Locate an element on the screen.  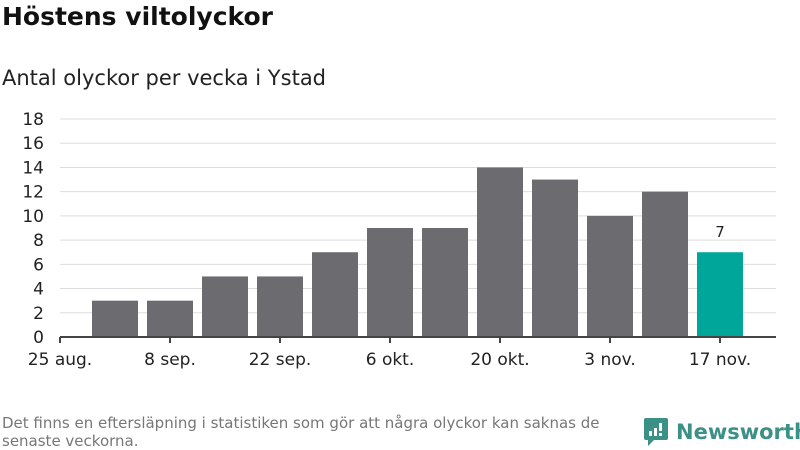
y-tick-label: 2 is located at coordinates (38, 314).